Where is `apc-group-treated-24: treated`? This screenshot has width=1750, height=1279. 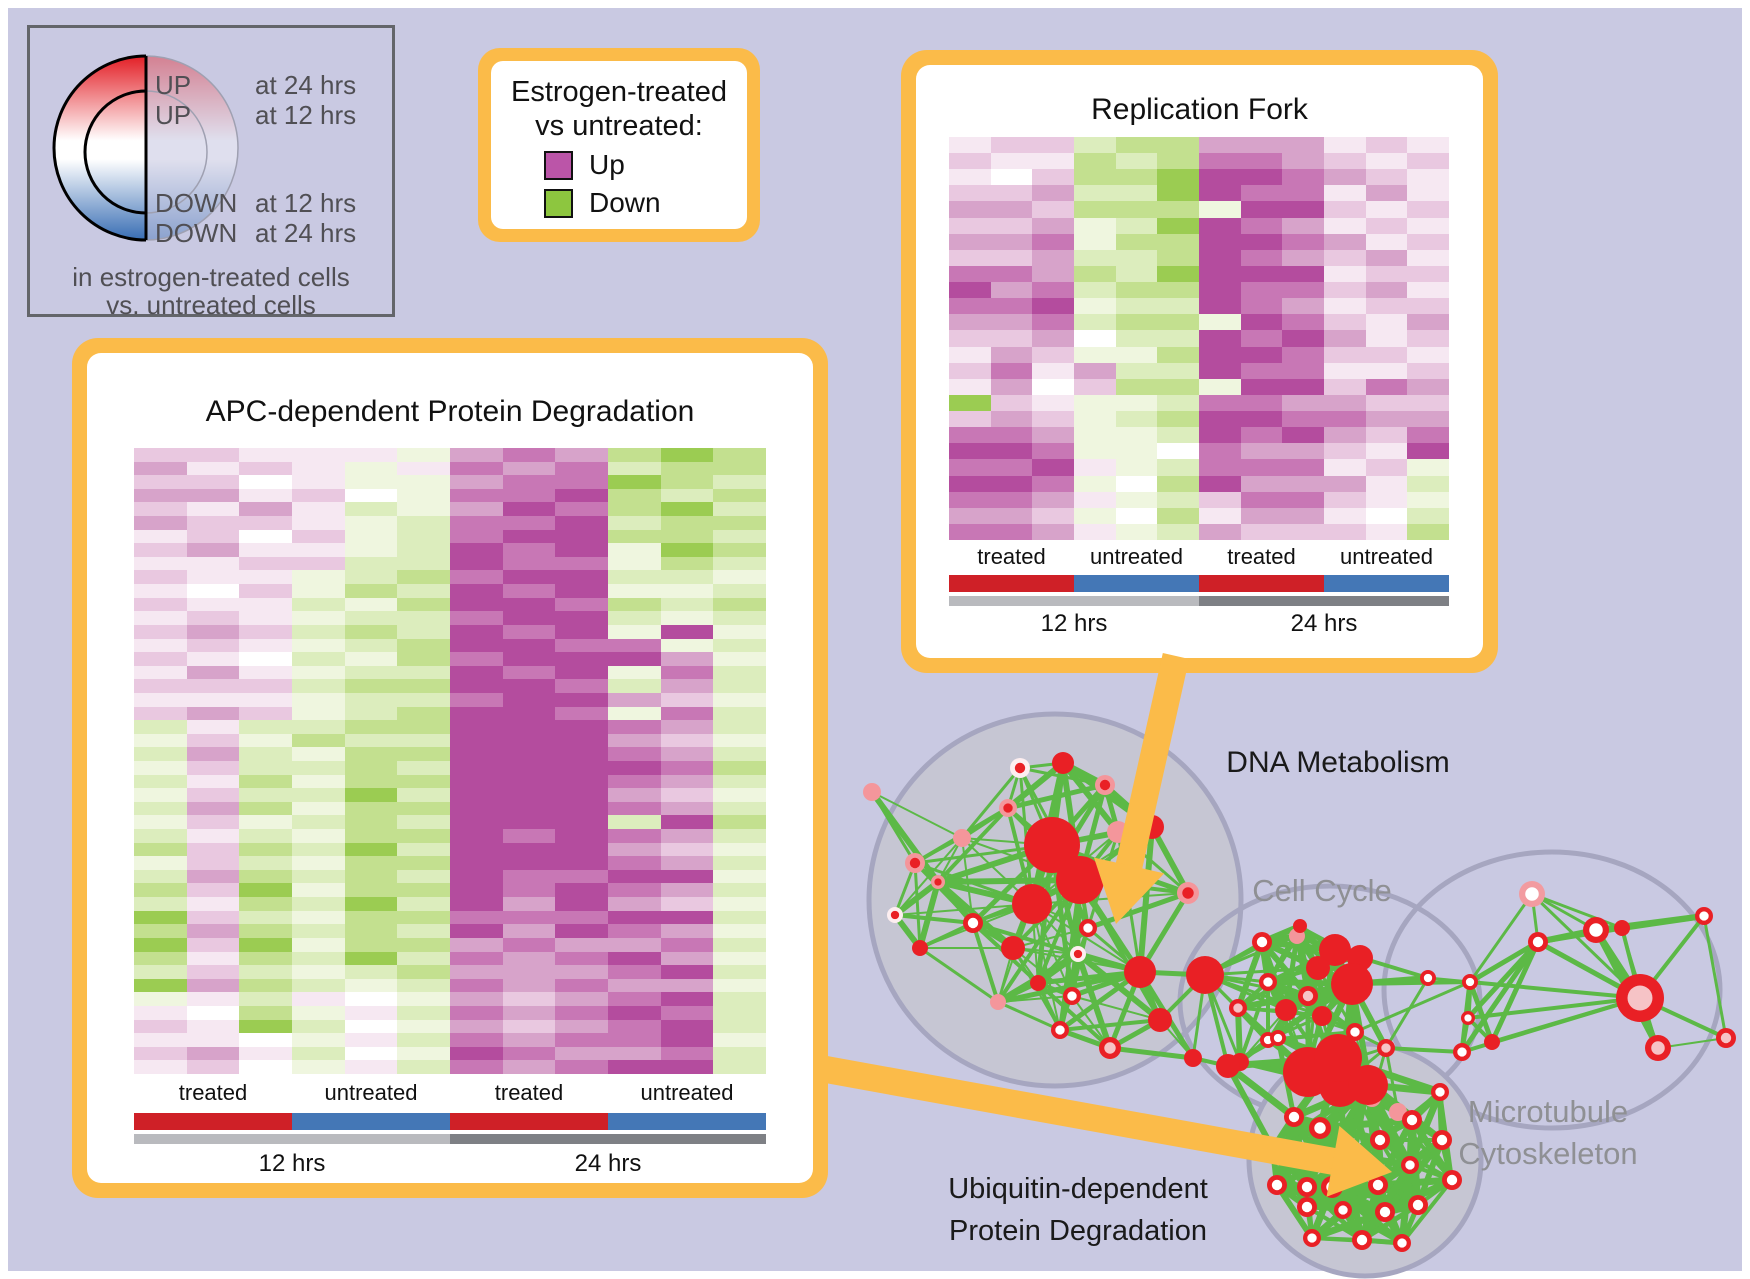
apc-group-treated-24: treated is located at coordinates (529, 1092).